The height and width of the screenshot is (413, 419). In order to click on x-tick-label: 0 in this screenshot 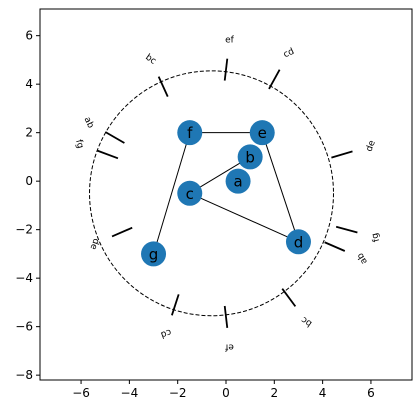, I will do `click(226, 393)`.